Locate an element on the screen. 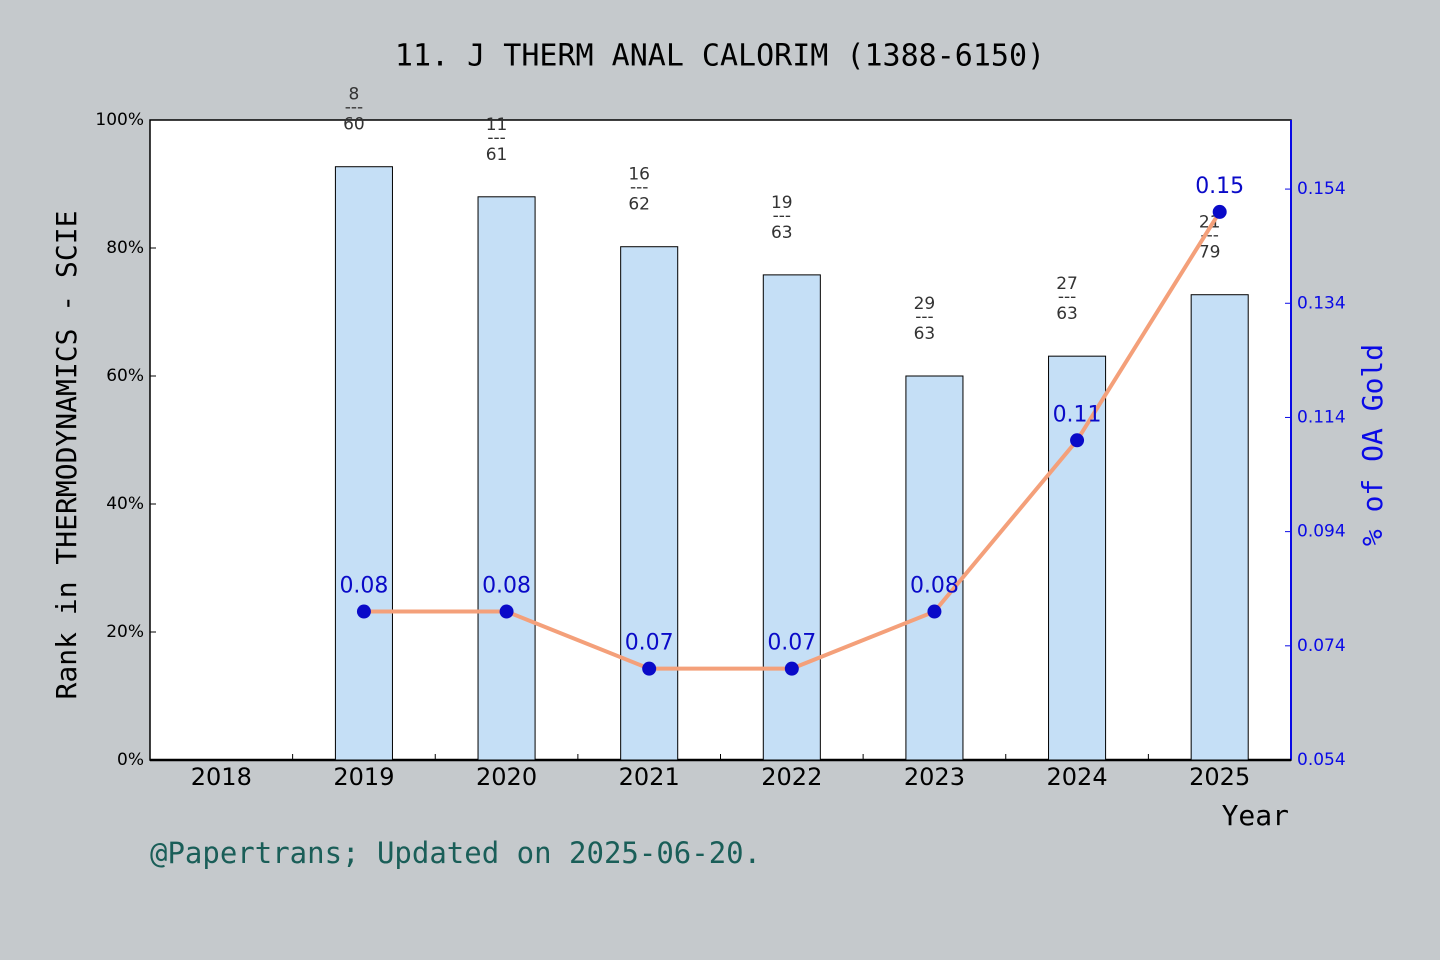  y2-tick-label: 0.094 is located at coordinates (1321, 532).